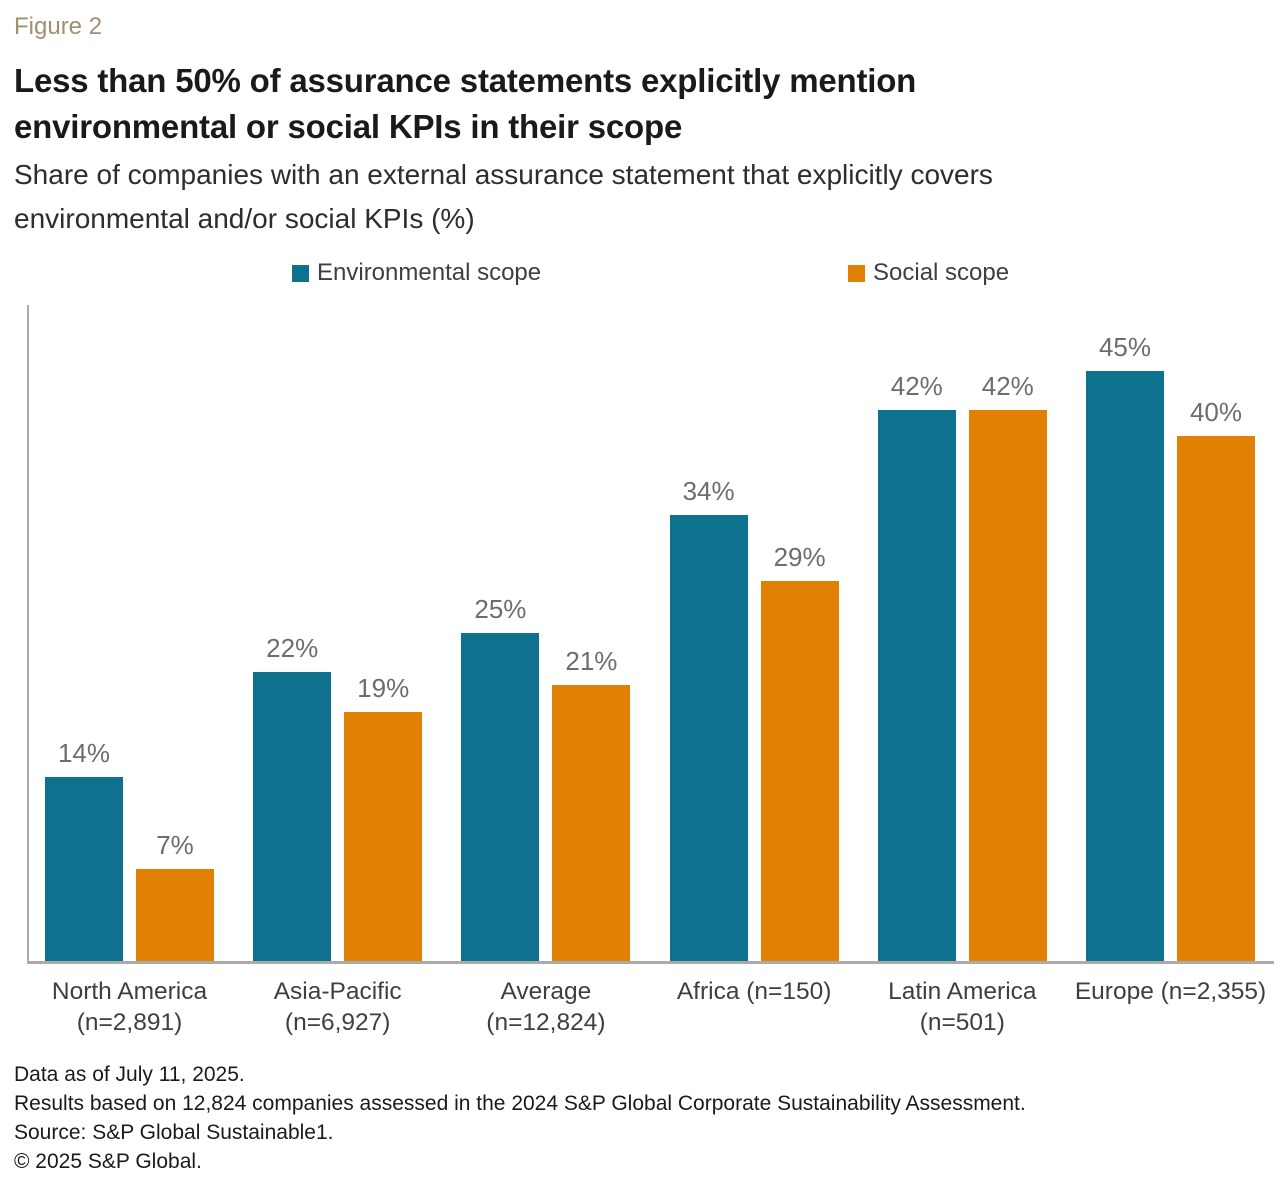 This screenshot has width=1280, height=1183. What do you see at coordinates (754, 633) in the screenshot?
I see `bar-group: 34% 29%` at bounding box center [754, 633].